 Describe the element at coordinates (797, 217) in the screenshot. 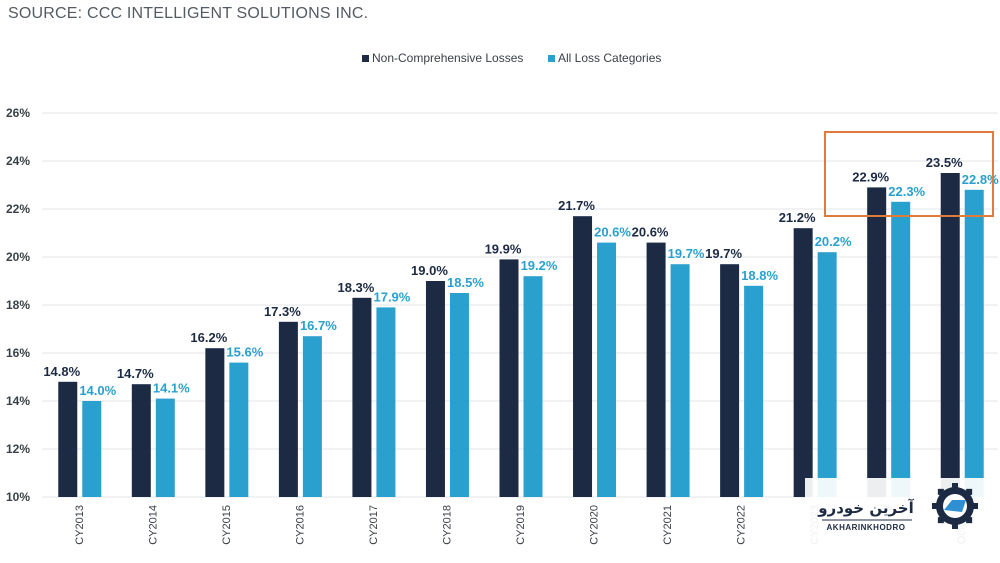

I see `data-label-non-comprehensive: 21.2%` at that location.